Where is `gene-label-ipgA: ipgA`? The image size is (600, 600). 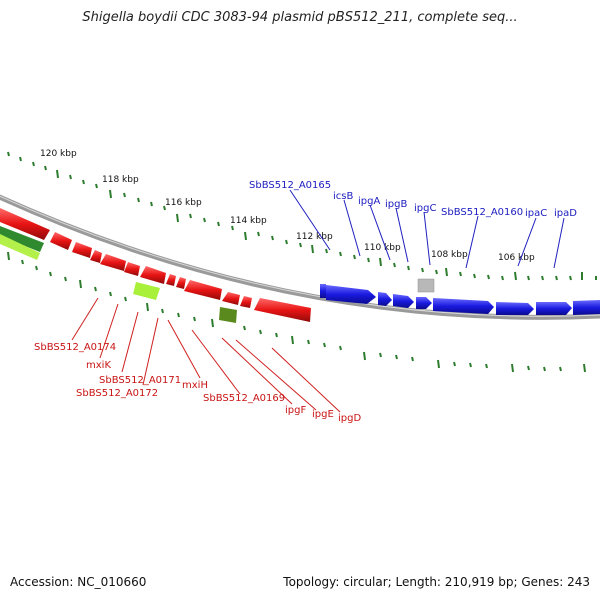
gene-label-ipgA: ipgA is located at coordinates (369, 201).